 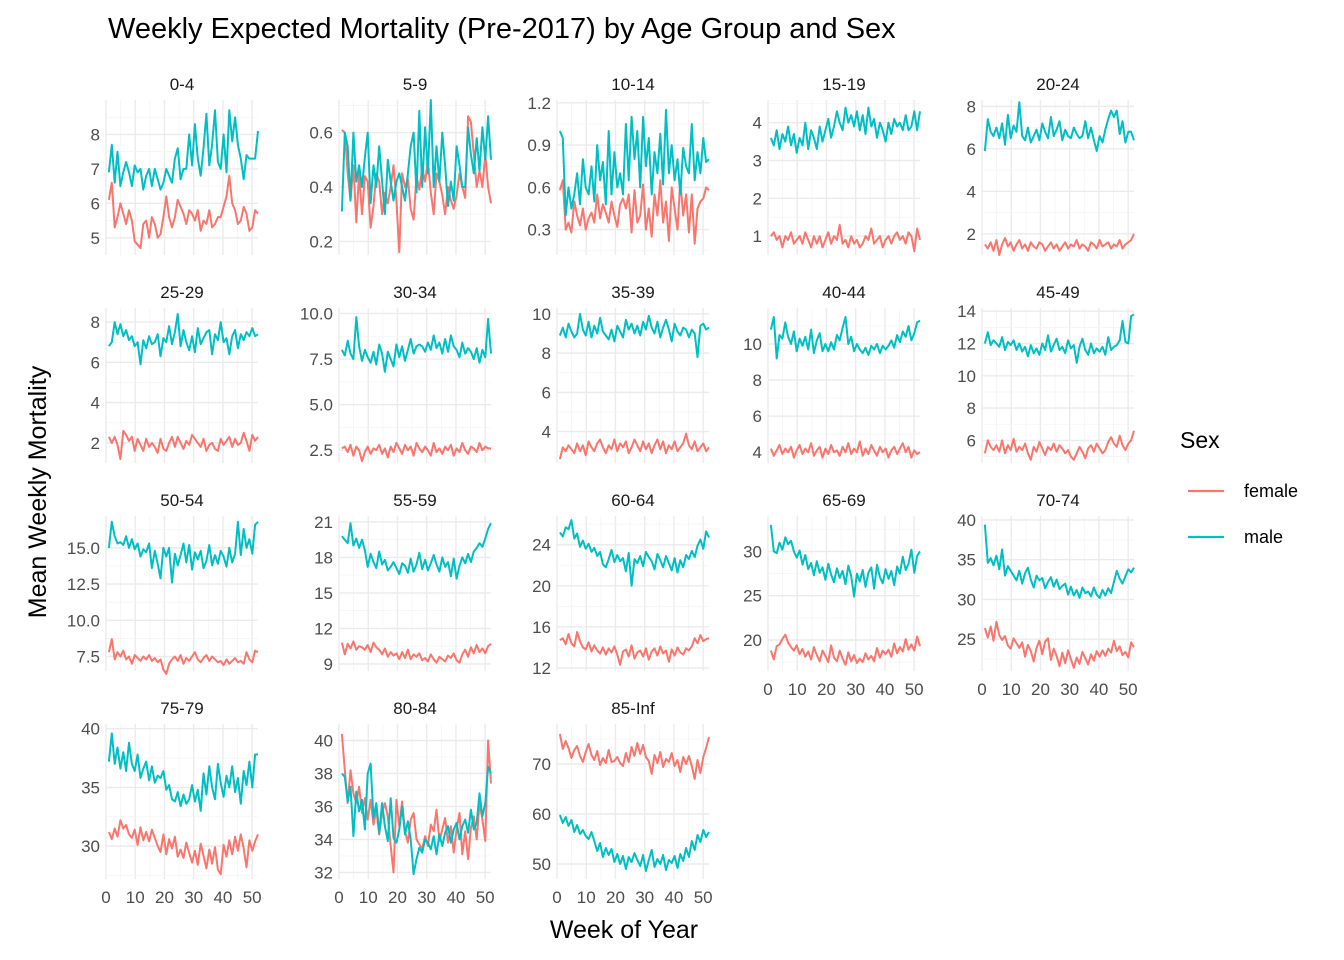 What do you see at coordinates (539, 230) in the screenshot?
I see `y-tick-label: 0.3` at bounding box center [539, 230].